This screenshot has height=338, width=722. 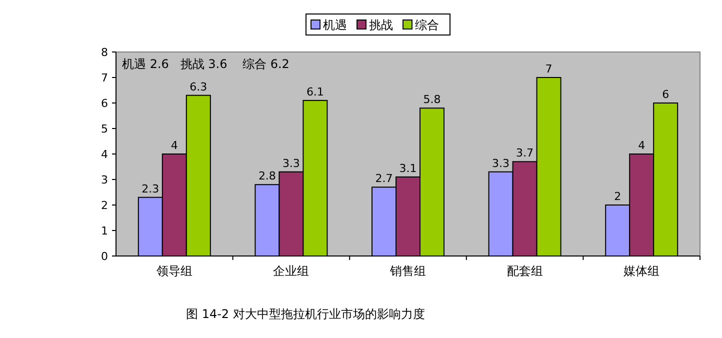 I want to click on y-tick-label: 1, so click(x=104, y=231).